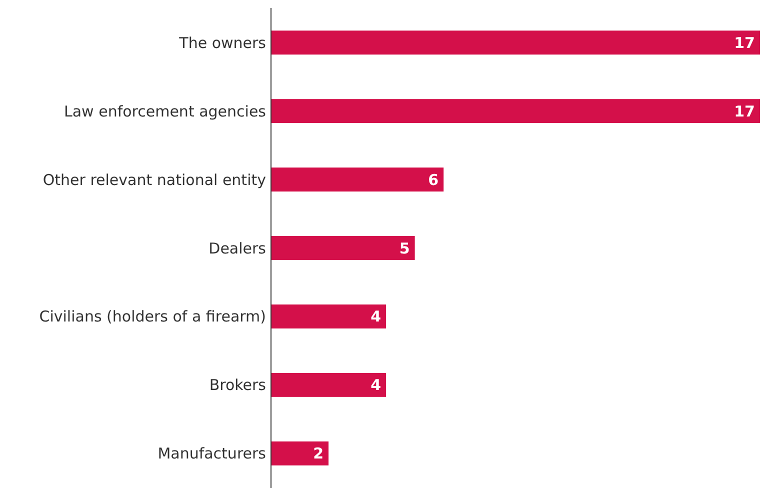 Image resolution: width=763 pixels, height=488 pixels. I want to click on y-tick-label: Dealers, so click(237, 248).